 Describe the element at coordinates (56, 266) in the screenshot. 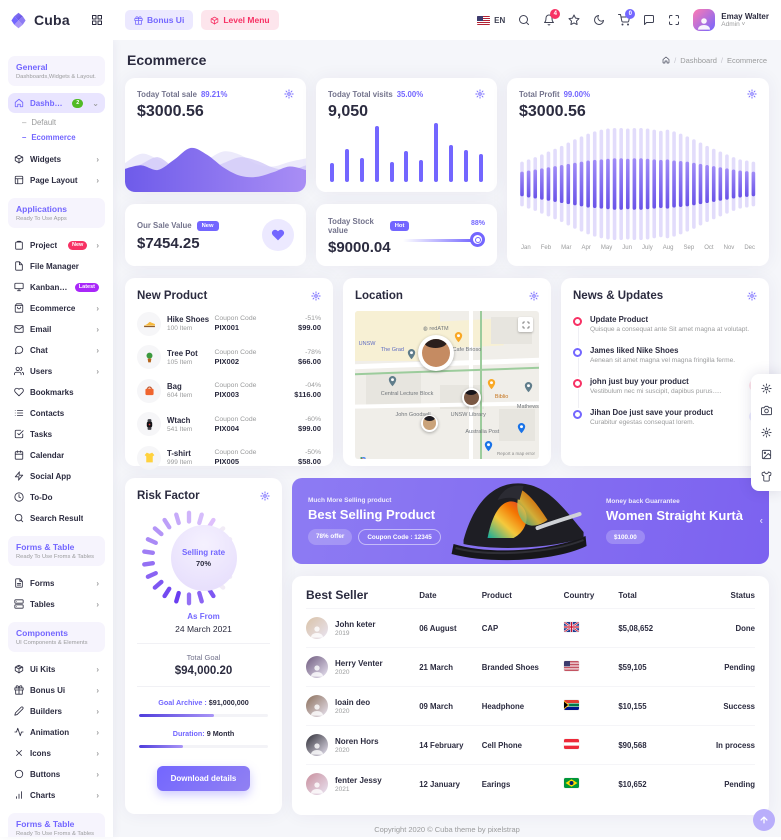

I see `sidebar-item-file-manager: File Manager` at that location.